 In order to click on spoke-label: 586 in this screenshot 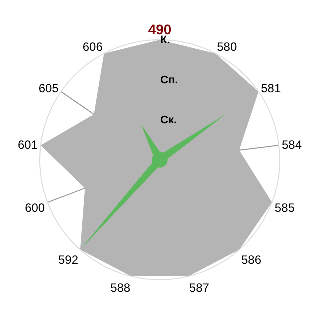, I will do `click(252, 259)`.